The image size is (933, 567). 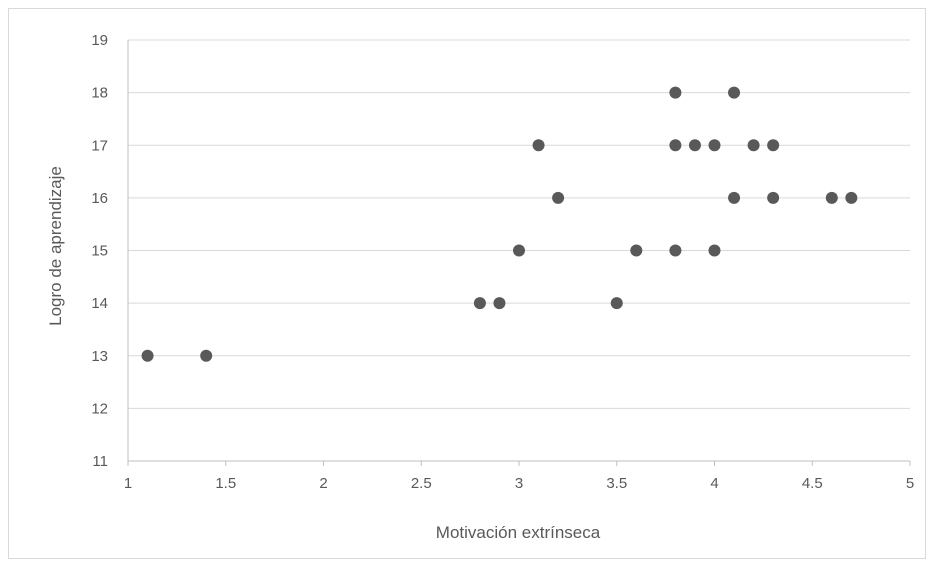 What do you see at coordinates (421, 483) in the screenshot?
I see `x-tick-label: 2.5` at bounding box center [421, 483].